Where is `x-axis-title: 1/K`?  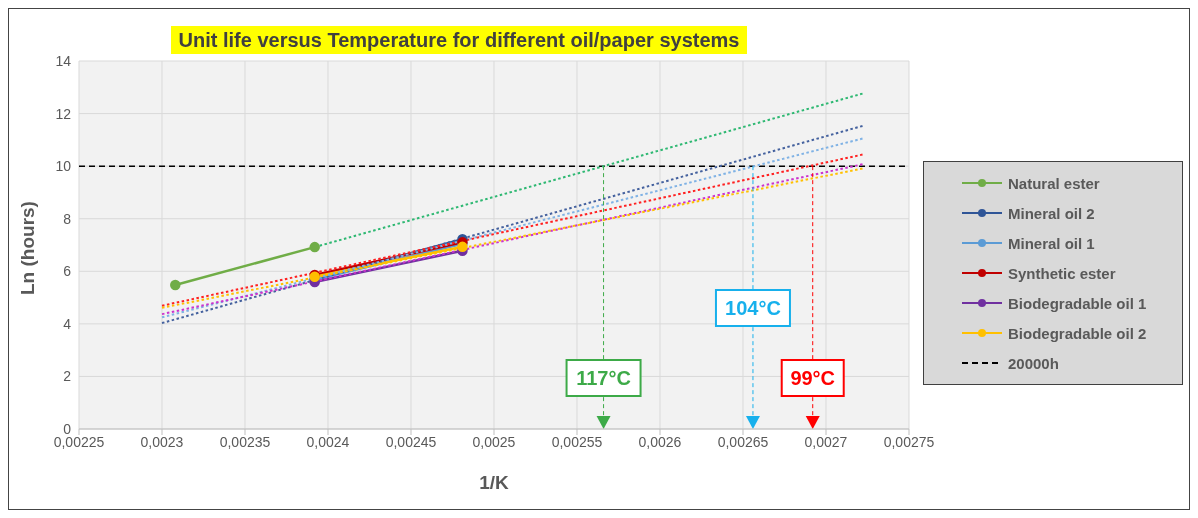 x-axis-title: 1/K is located at coordinates (494, 482).